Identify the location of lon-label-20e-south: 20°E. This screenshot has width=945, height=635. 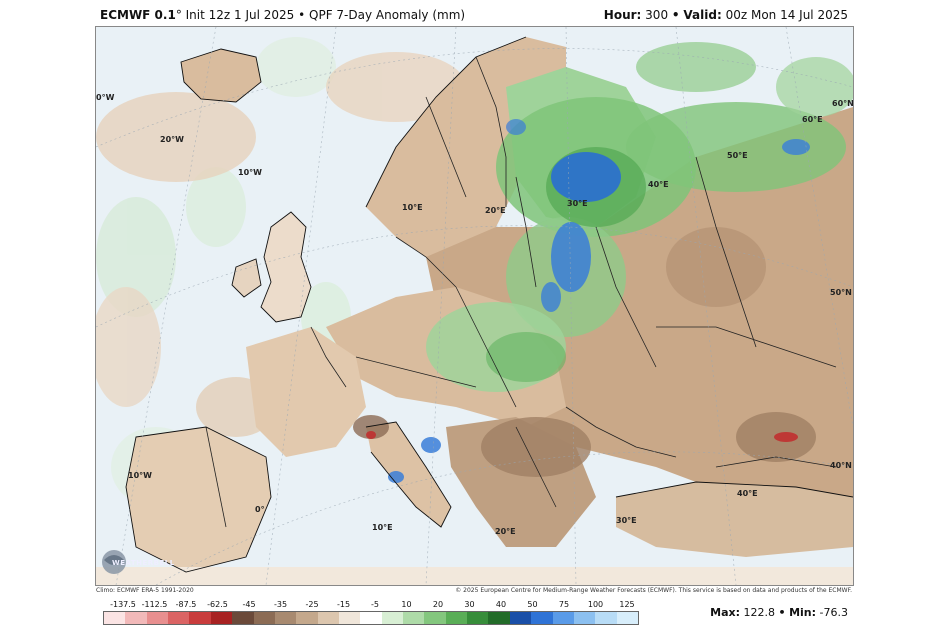
(505, 531).